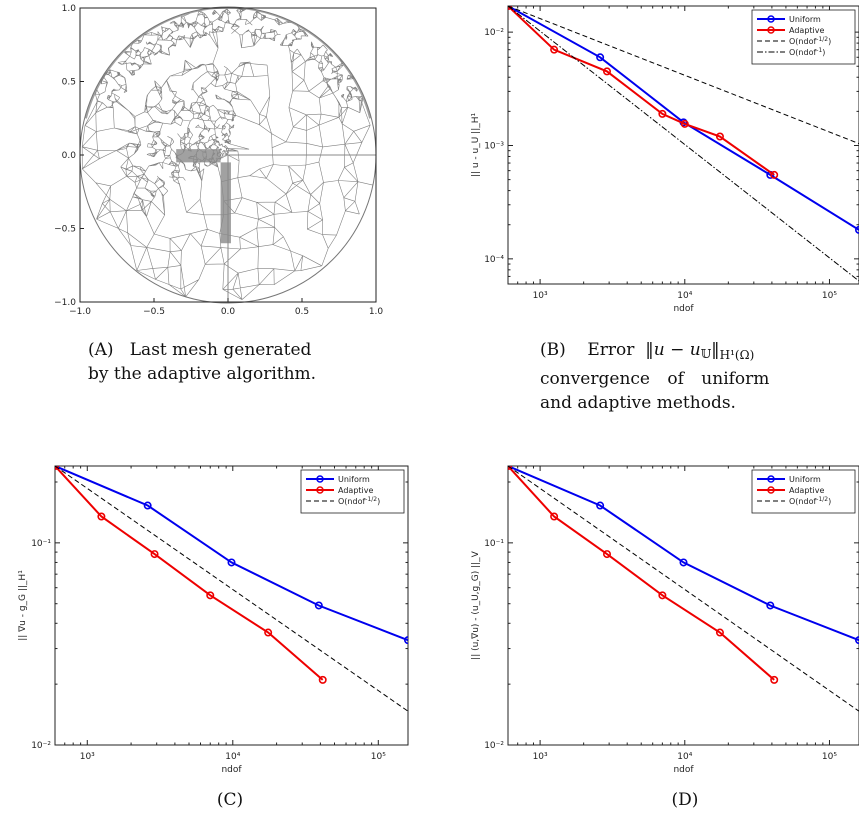 Image resolution: width=859 pixels, height=823 pixels. Describe the element at coordinates (202, 374) in the screenshot. I see `caption-a-text2: by the adaptive algorithm.` at that location.